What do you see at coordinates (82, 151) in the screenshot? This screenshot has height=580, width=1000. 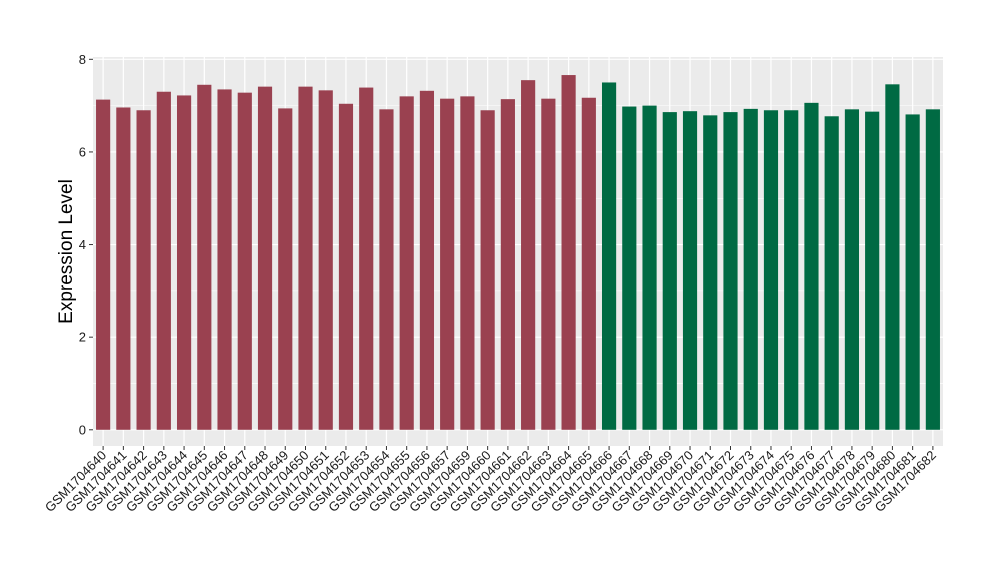 I see `y-tick-label: 6` at bounding box center [82, 151].